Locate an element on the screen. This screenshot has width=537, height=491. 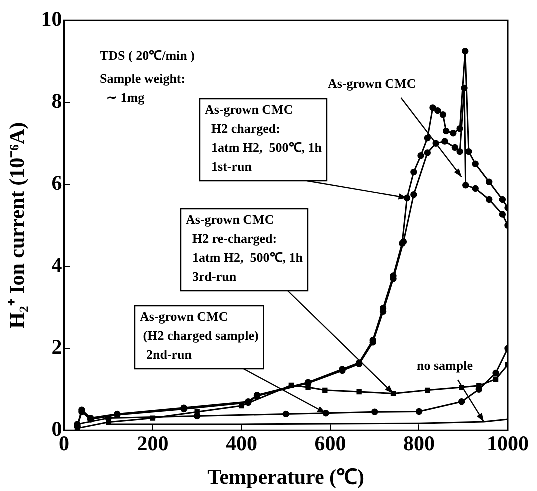
annotation: no sample is located at coordinates (445, 365).